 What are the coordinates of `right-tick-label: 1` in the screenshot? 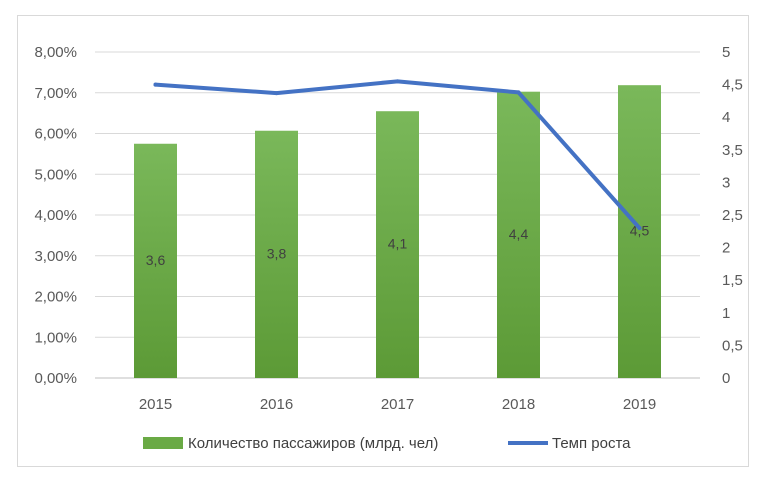 It's located at (726, 313).